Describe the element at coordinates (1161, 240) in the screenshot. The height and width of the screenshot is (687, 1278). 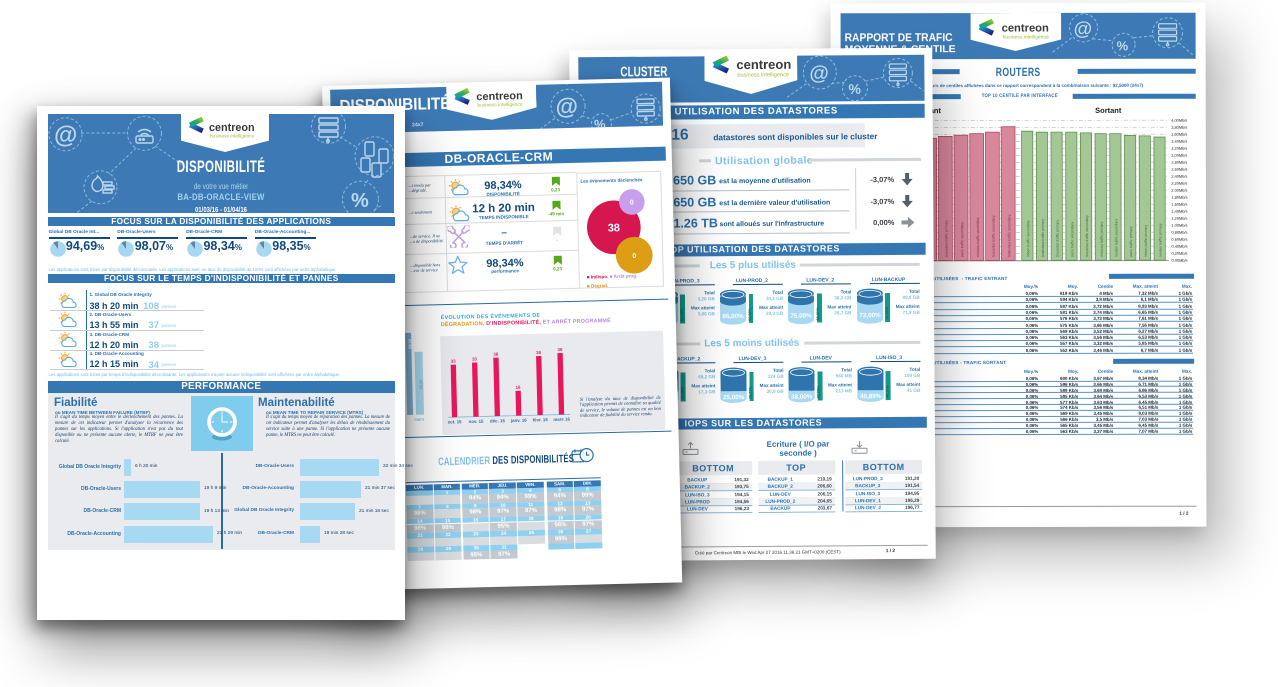
I see `svg-text: london traffic primary` at that location.